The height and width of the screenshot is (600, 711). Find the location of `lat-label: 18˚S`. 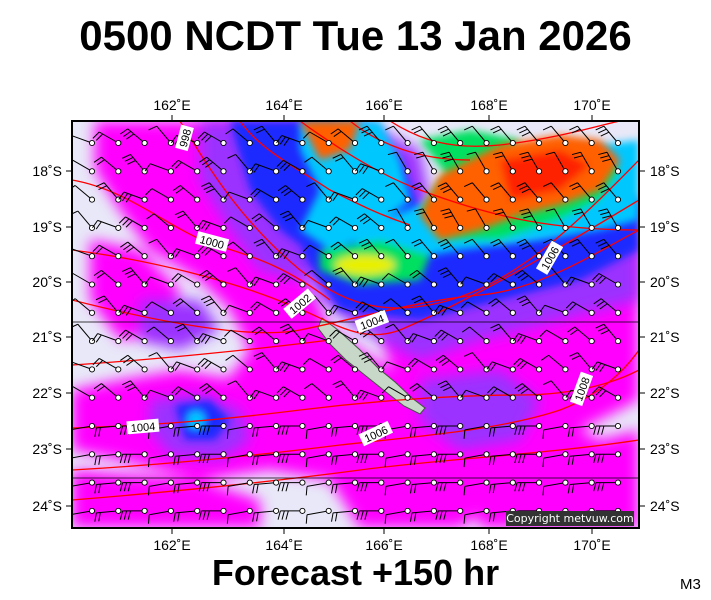

lat-label: 18˚S is located at coordinates (665, 171).